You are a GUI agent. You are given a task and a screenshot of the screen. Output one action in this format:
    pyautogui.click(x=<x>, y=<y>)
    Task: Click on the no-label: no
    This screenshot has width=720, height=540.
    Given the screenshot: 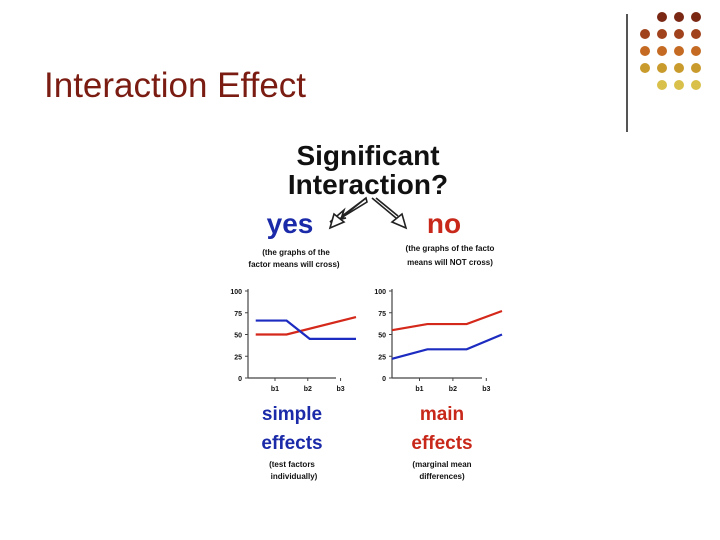 What is the action you would take?
    pyautogui.click(x=444, y=223)
    